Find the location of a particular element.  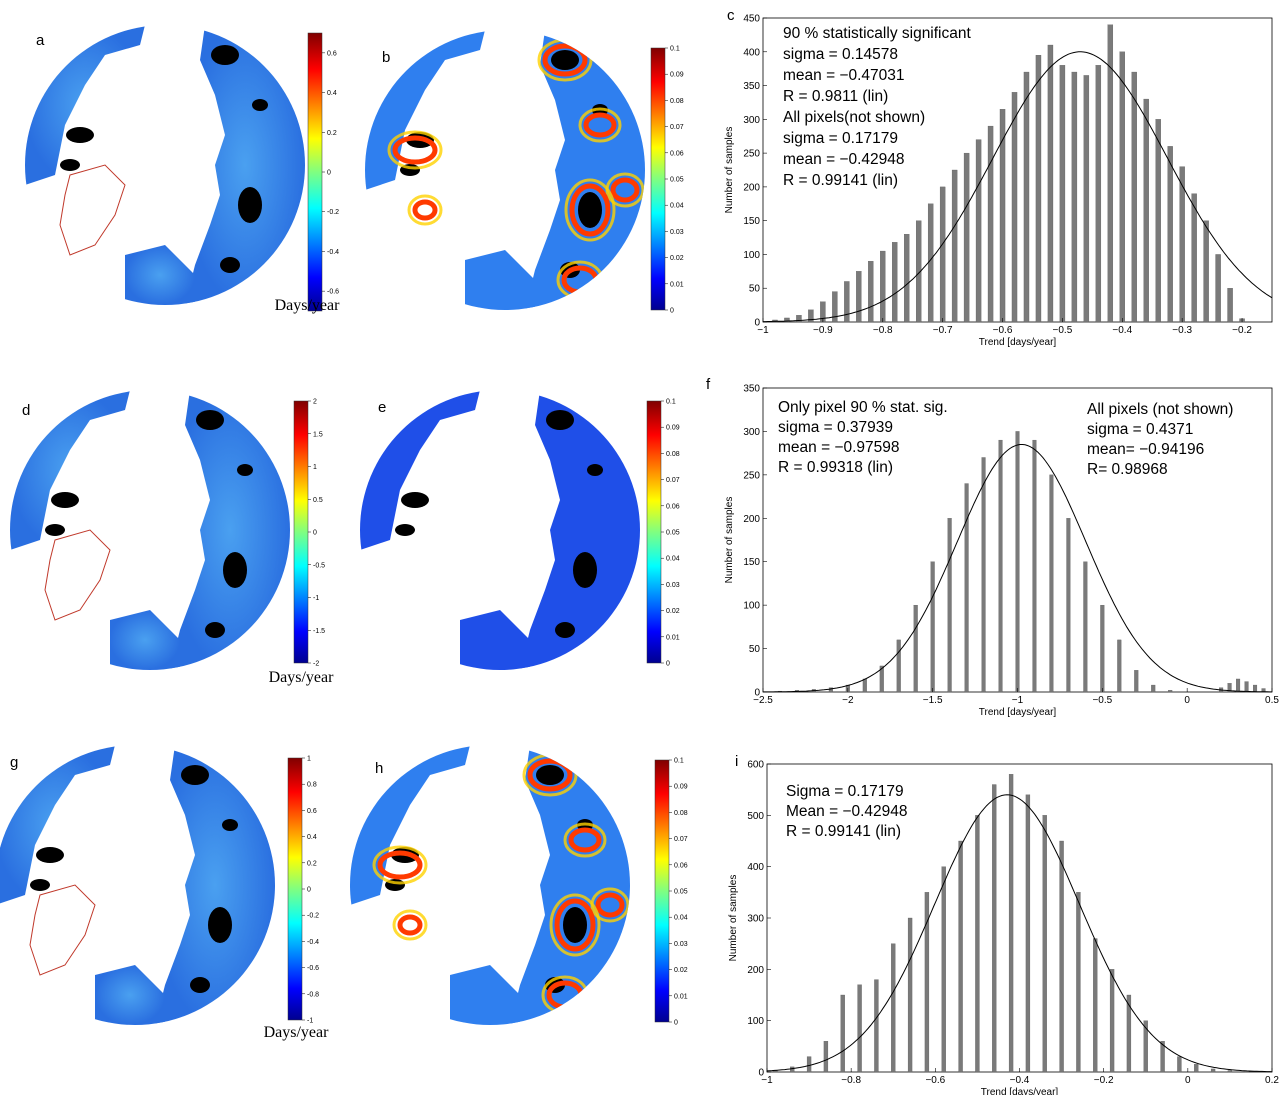

x-tick-label: −2 is located at coordinates (848, 700).